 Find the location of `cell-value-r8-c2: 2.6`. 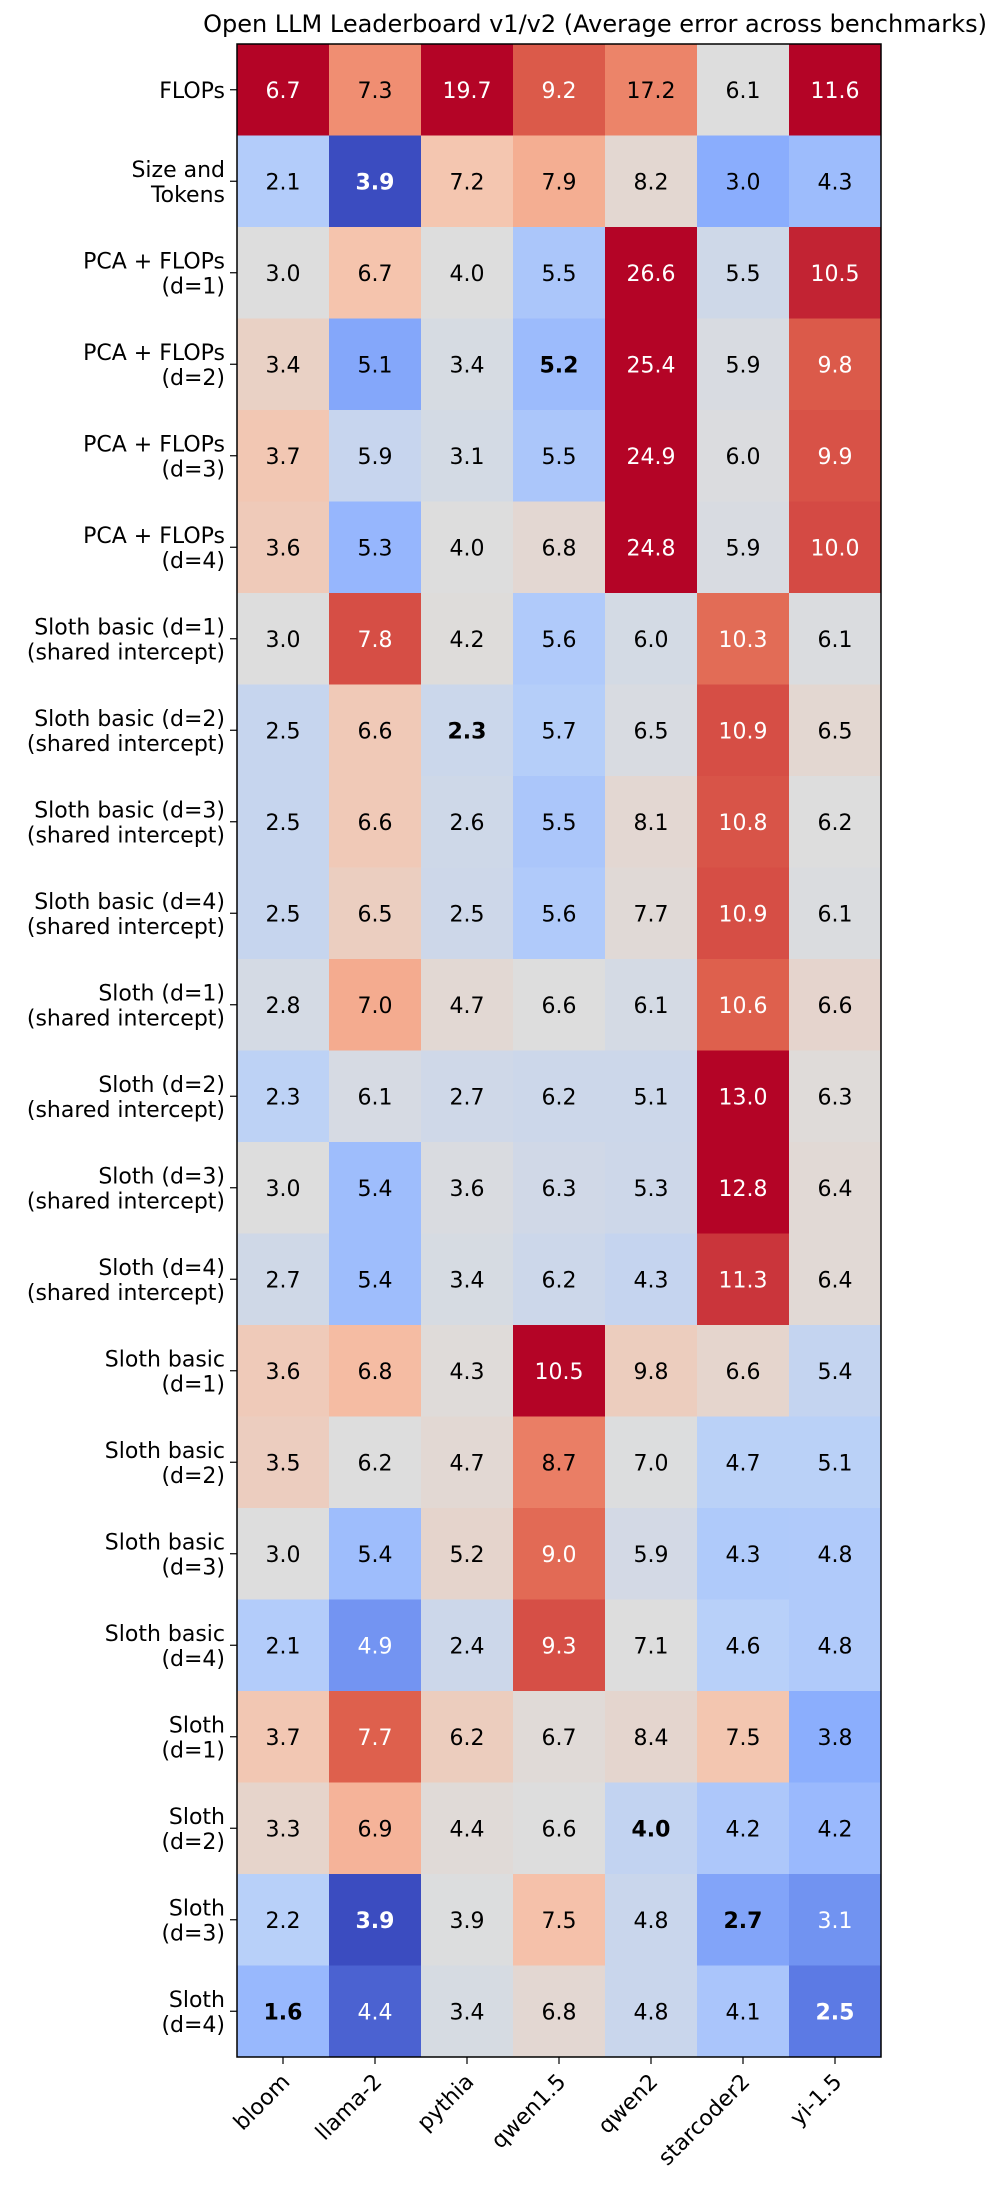

cell-value-r8-c2: 2.6 is located at coordinates (467, 823).